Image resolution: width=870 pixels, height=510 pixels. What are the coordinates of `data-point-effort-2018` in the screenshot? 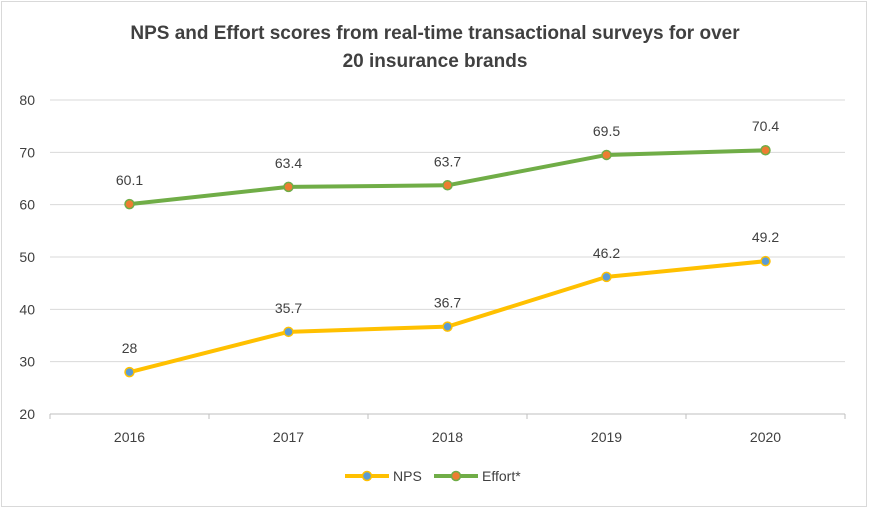 It's located at (447, 185).